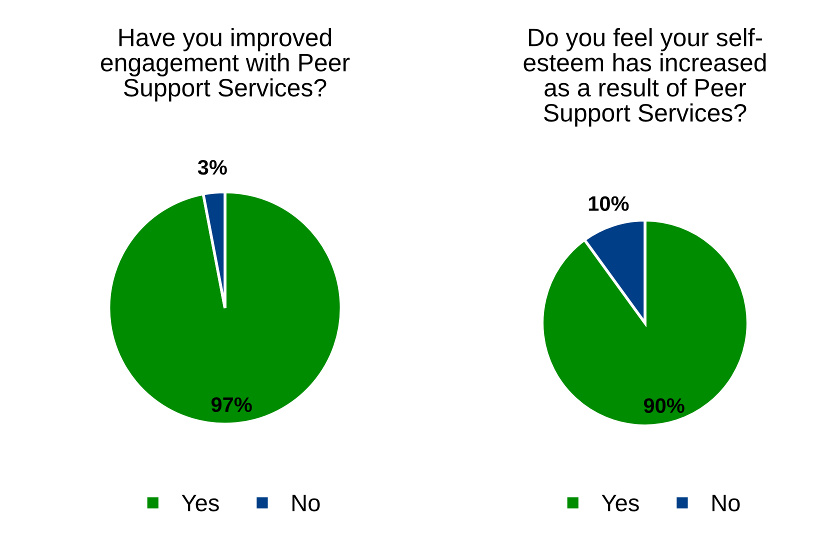 This screenshot has height=542, width=838. I want to click on chart-title: Do you feel your self- esteem has increased as a result of Peer Support Services?, so click(645, 77).